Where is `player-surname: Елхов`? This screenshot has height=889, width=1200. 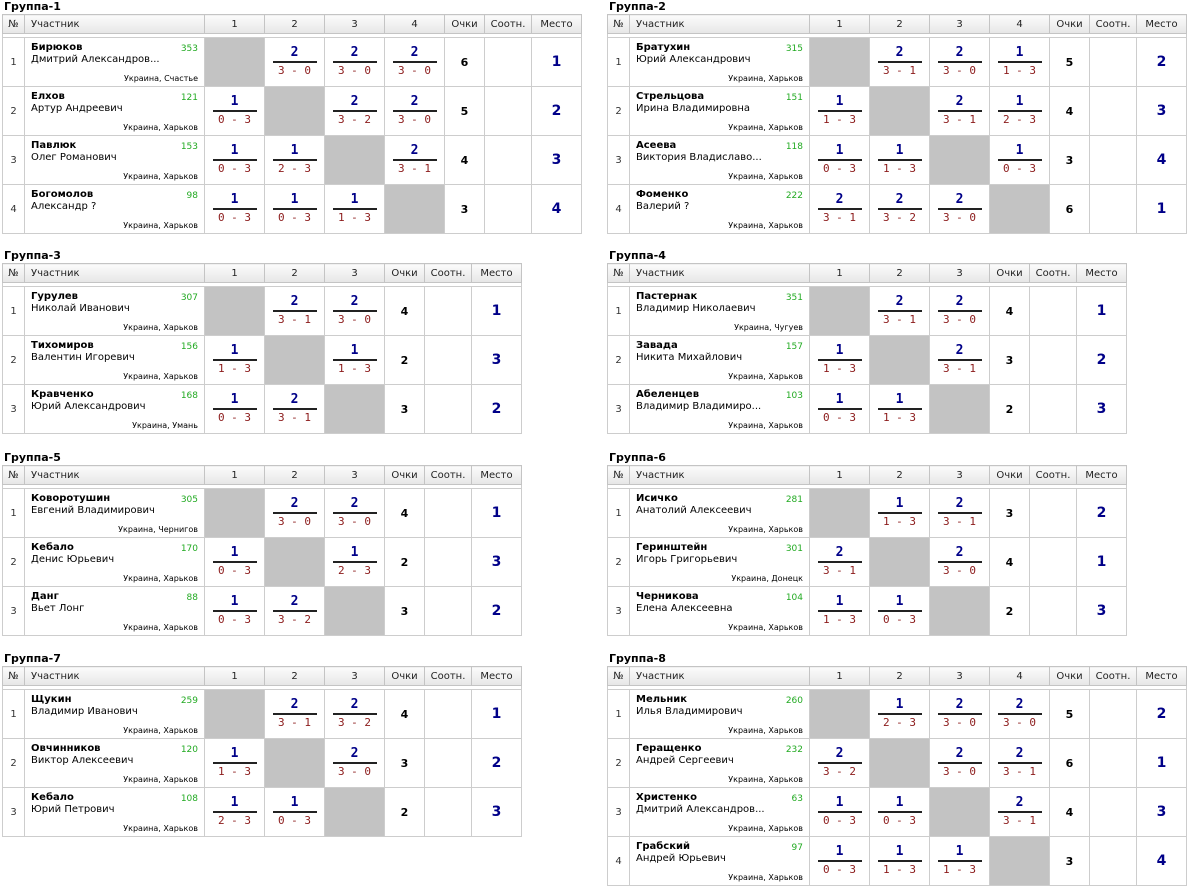
player-surname: Елхов is located at coordinates (48, 96).